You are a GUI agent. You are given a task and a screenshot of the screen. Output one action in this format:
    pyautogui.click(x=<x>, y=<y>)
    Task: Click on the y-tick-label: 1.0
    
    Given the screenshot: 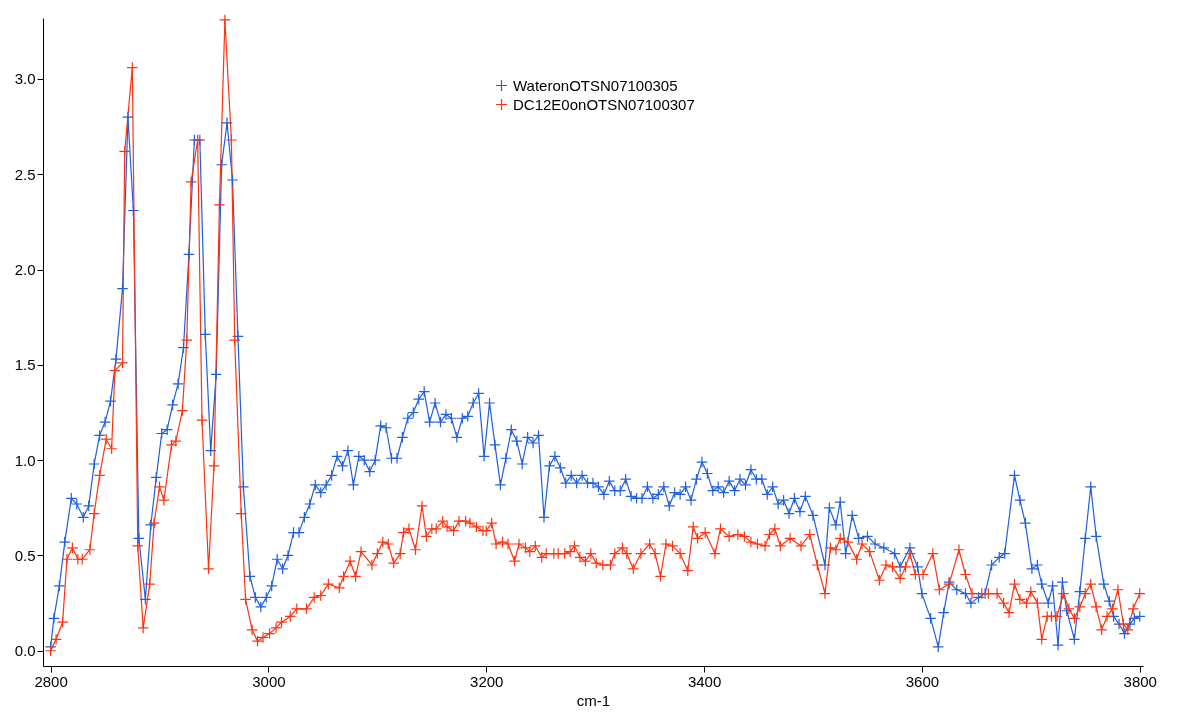 What is the action you would take?
    pyautogui.click(x=25, y=460)
    